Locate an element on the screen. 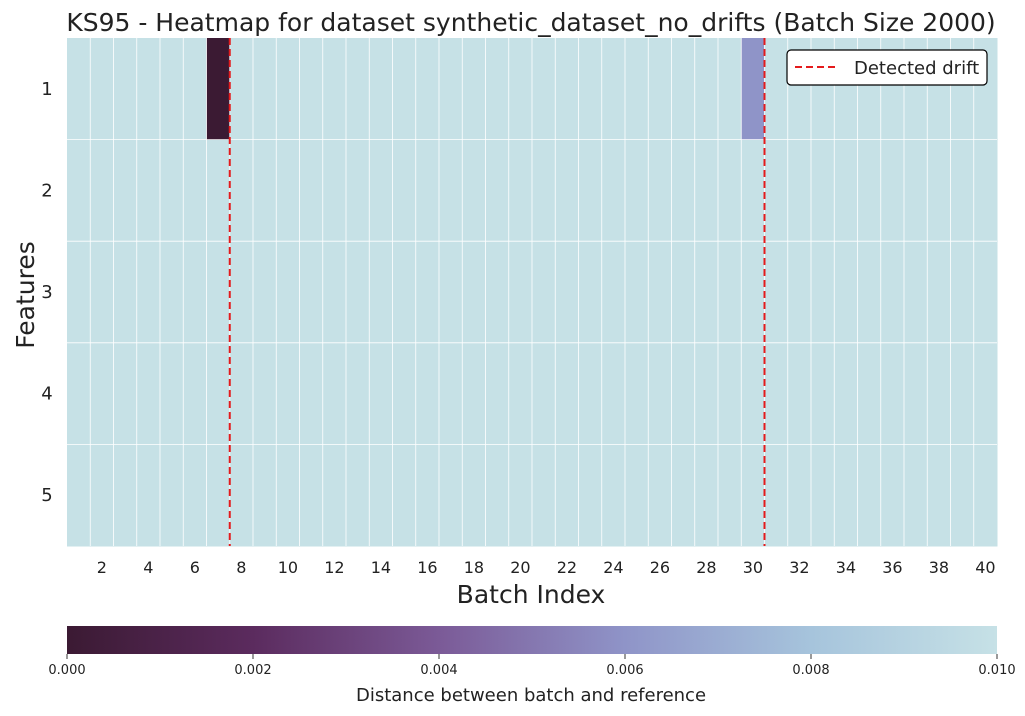 This screenshot has height=716, width=1025. legend: Detected drift is located at coordinates (887, 67).